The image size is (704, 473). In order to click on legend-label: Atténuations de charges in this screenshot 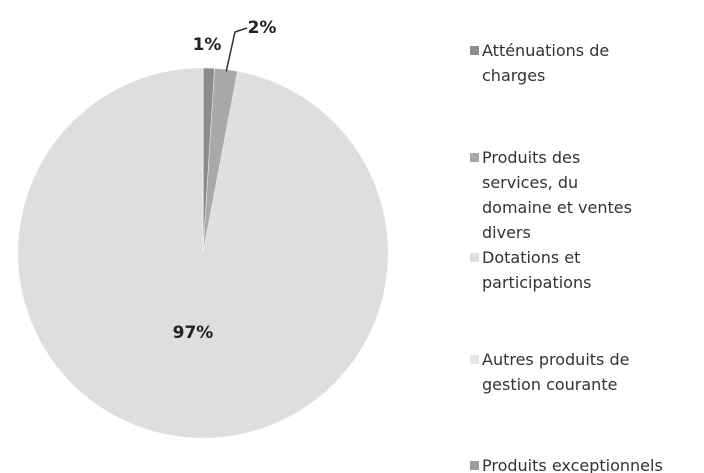, I will do `click(546, 63)`.